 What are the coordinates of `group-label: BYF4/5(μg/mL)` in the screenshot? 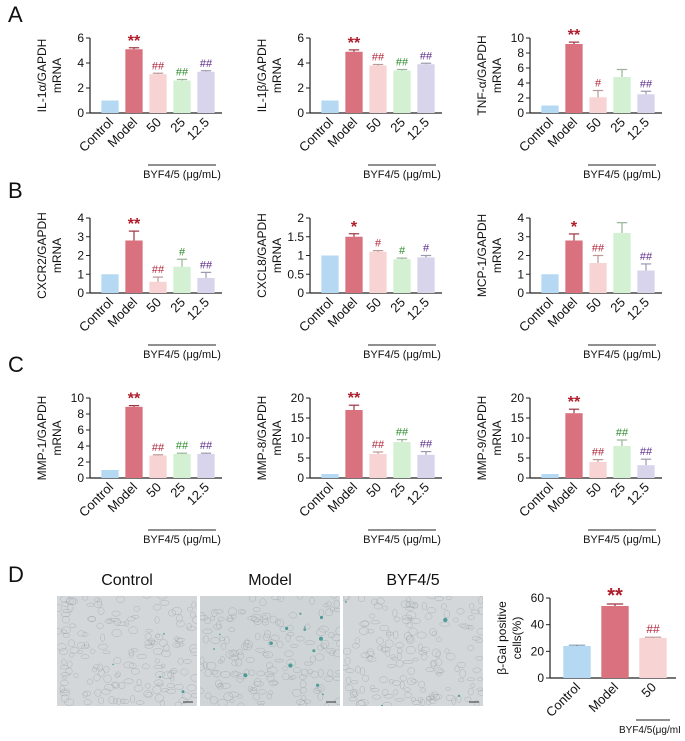 It's located at (649, 730).